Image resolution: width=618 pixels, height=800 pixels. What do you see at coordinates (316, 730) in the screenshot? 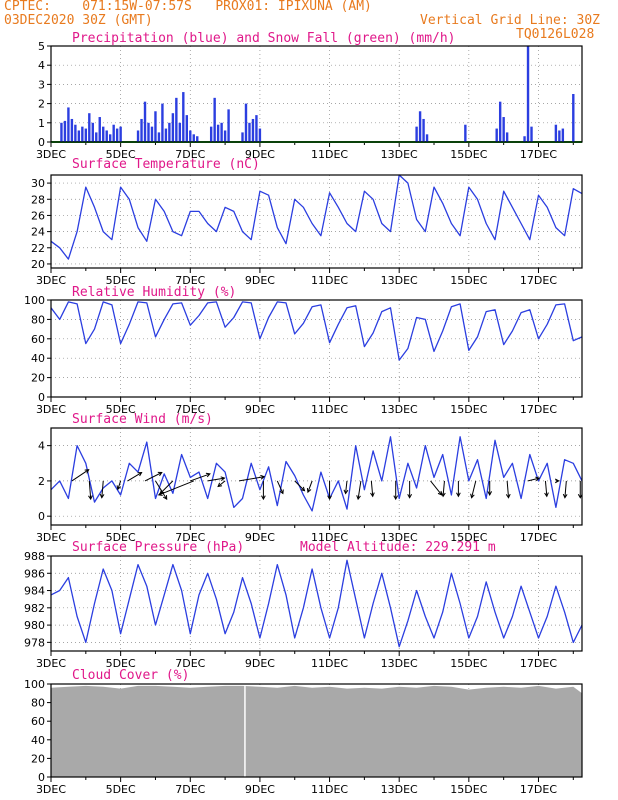
I see `cloud-frame` at bounding box center [316, 730].